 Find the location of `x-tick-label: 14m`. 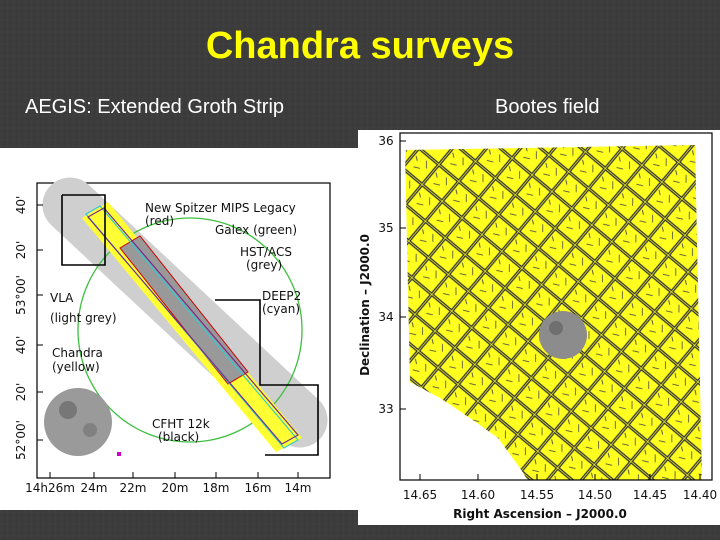

x-tick-label: 14m is located at coordinates (298, 488).